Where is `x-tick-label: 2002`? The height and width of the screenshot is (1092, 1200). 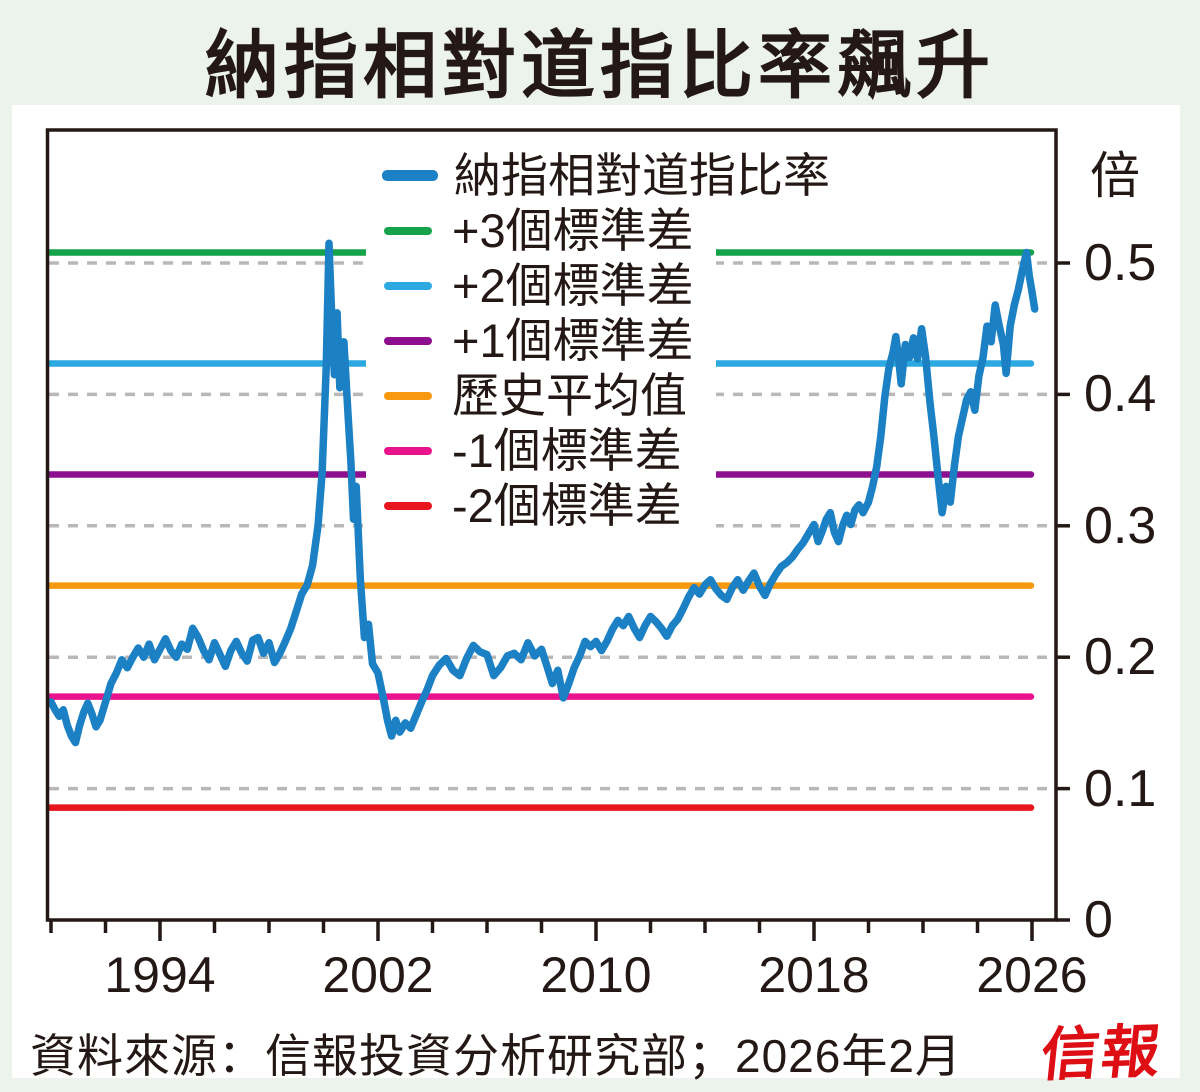 x-tick-label: 2002 is located at coordinates (378, 975).